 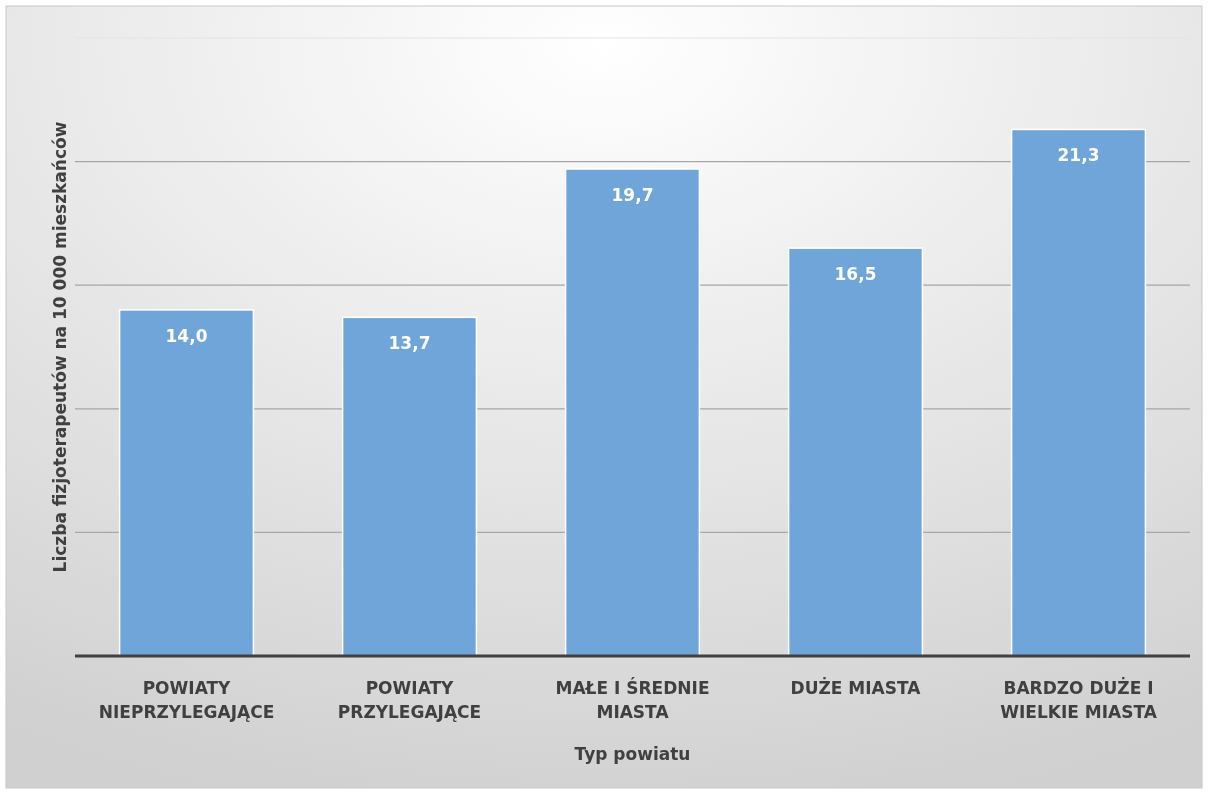 What do you see at coordinates (1079, 699) in the screenshot?
I see `x-tick-label: BARDZO DUŻE I WIELKIE MIASTA` at bounding box center [1079, 699].